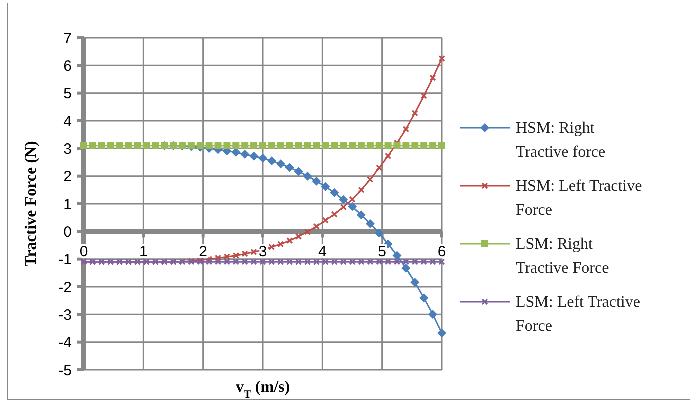 The height and width of the screenshot is (405, 690). Describe the element at coordinates (578, 314) in the screenshot. I see `legend-label: LSM: Left Tractive Force` at that location.